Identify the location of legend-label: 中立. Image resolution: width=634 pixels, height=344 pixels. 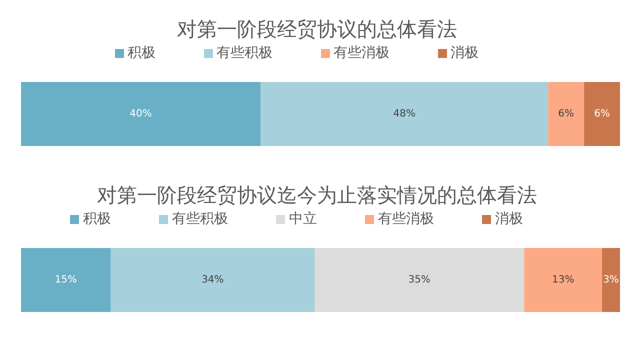
(303, 219).